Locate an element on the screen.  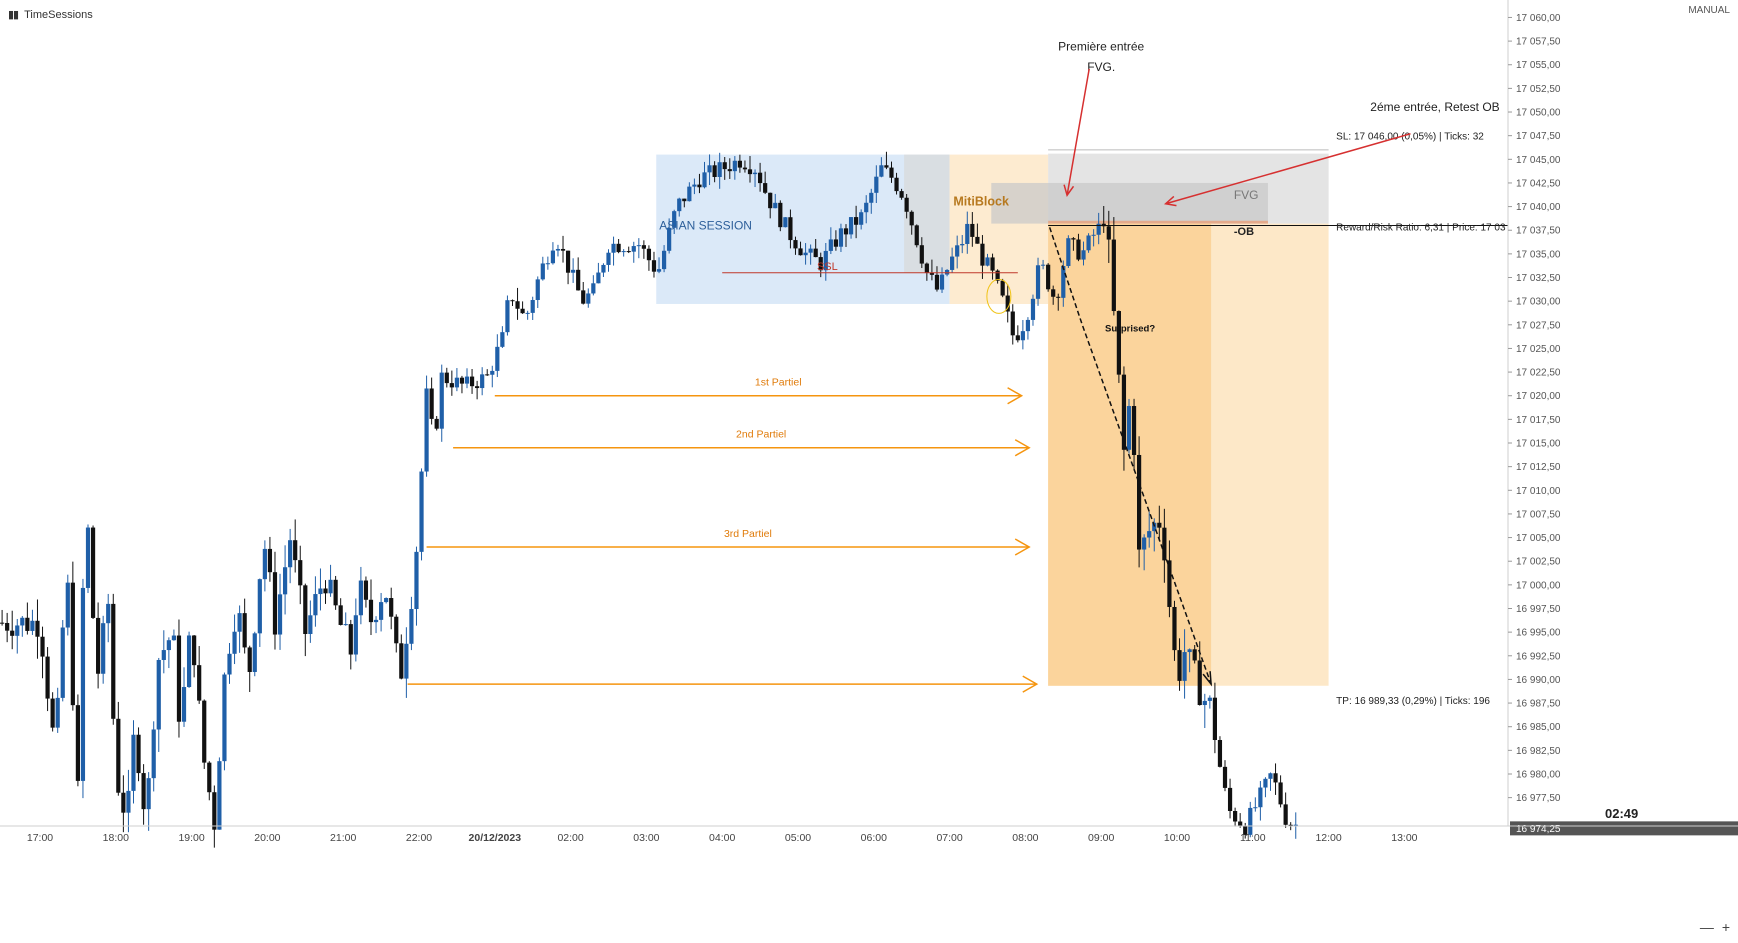
partial-arrow: 1st Partiel is located at coordinates (759, 391).